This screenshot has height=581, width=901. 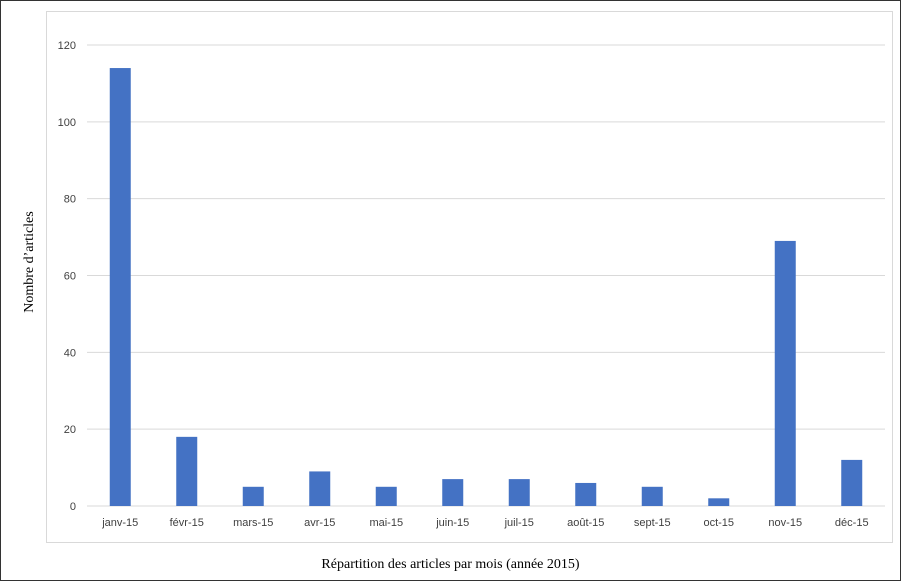 What do you see at coordinates (70, 200) in the screenshot?
I see `y-tick-label: 80` at bounding box center [70, 200].